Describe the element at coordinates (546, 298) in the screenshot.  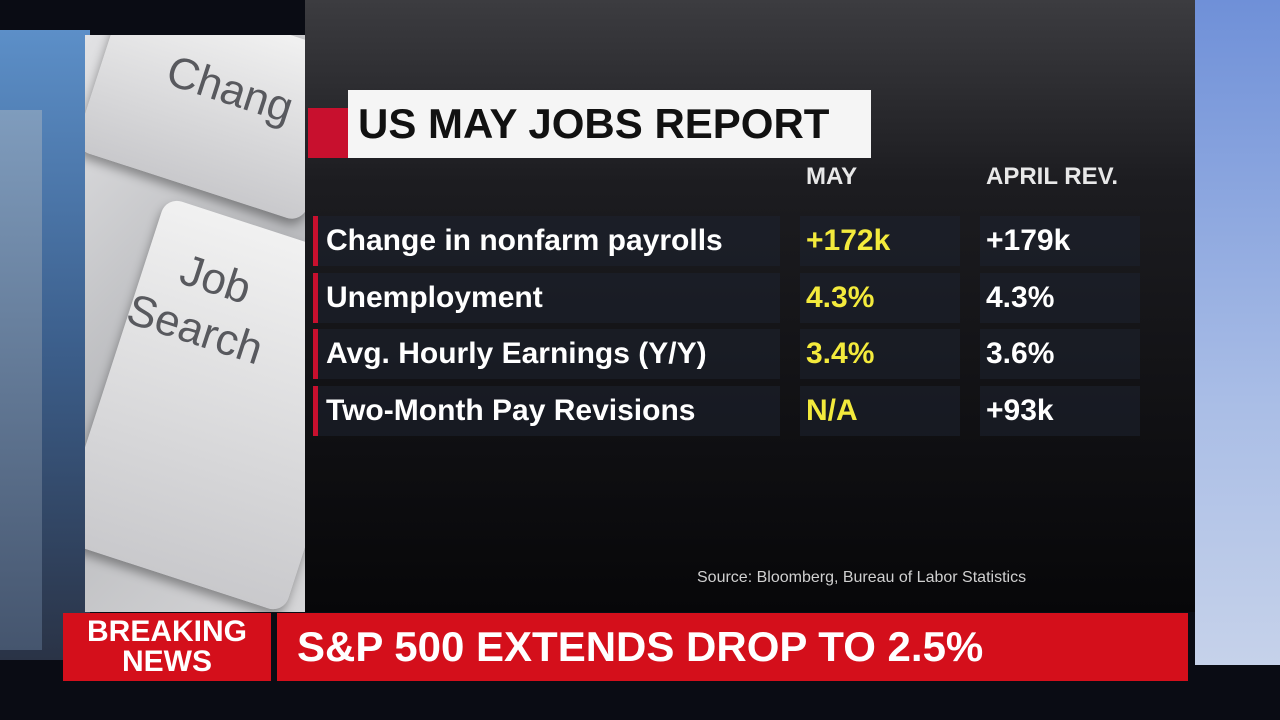
I see `table-cell: Unemployment` at that location.